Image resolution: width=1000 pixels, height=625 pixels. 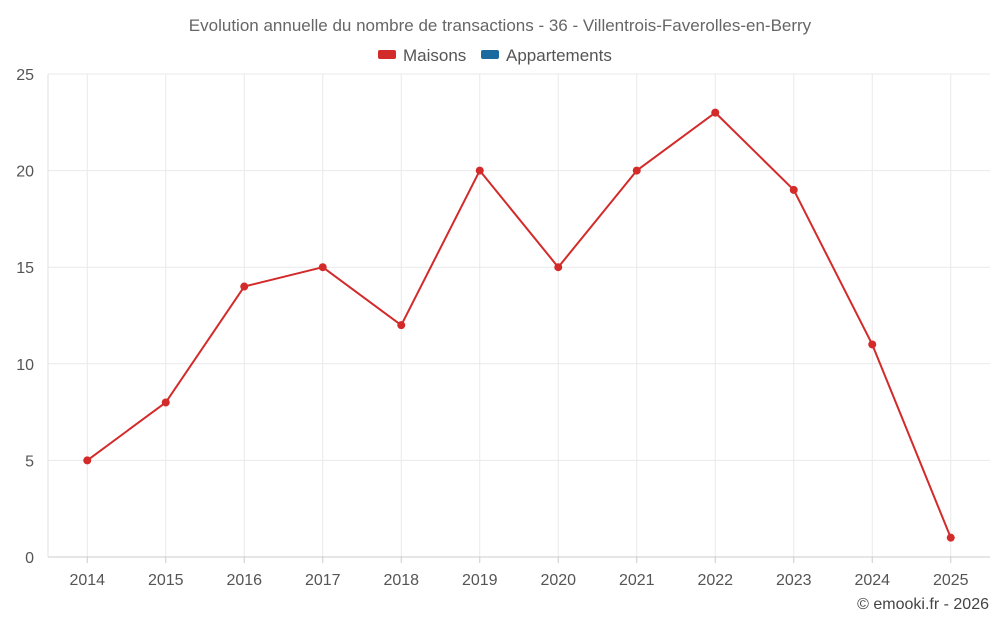 What do you see at coordinates (29, 558) in the screenshot?
I see `y-tick-label: 0` at bounding box center [29, 558].